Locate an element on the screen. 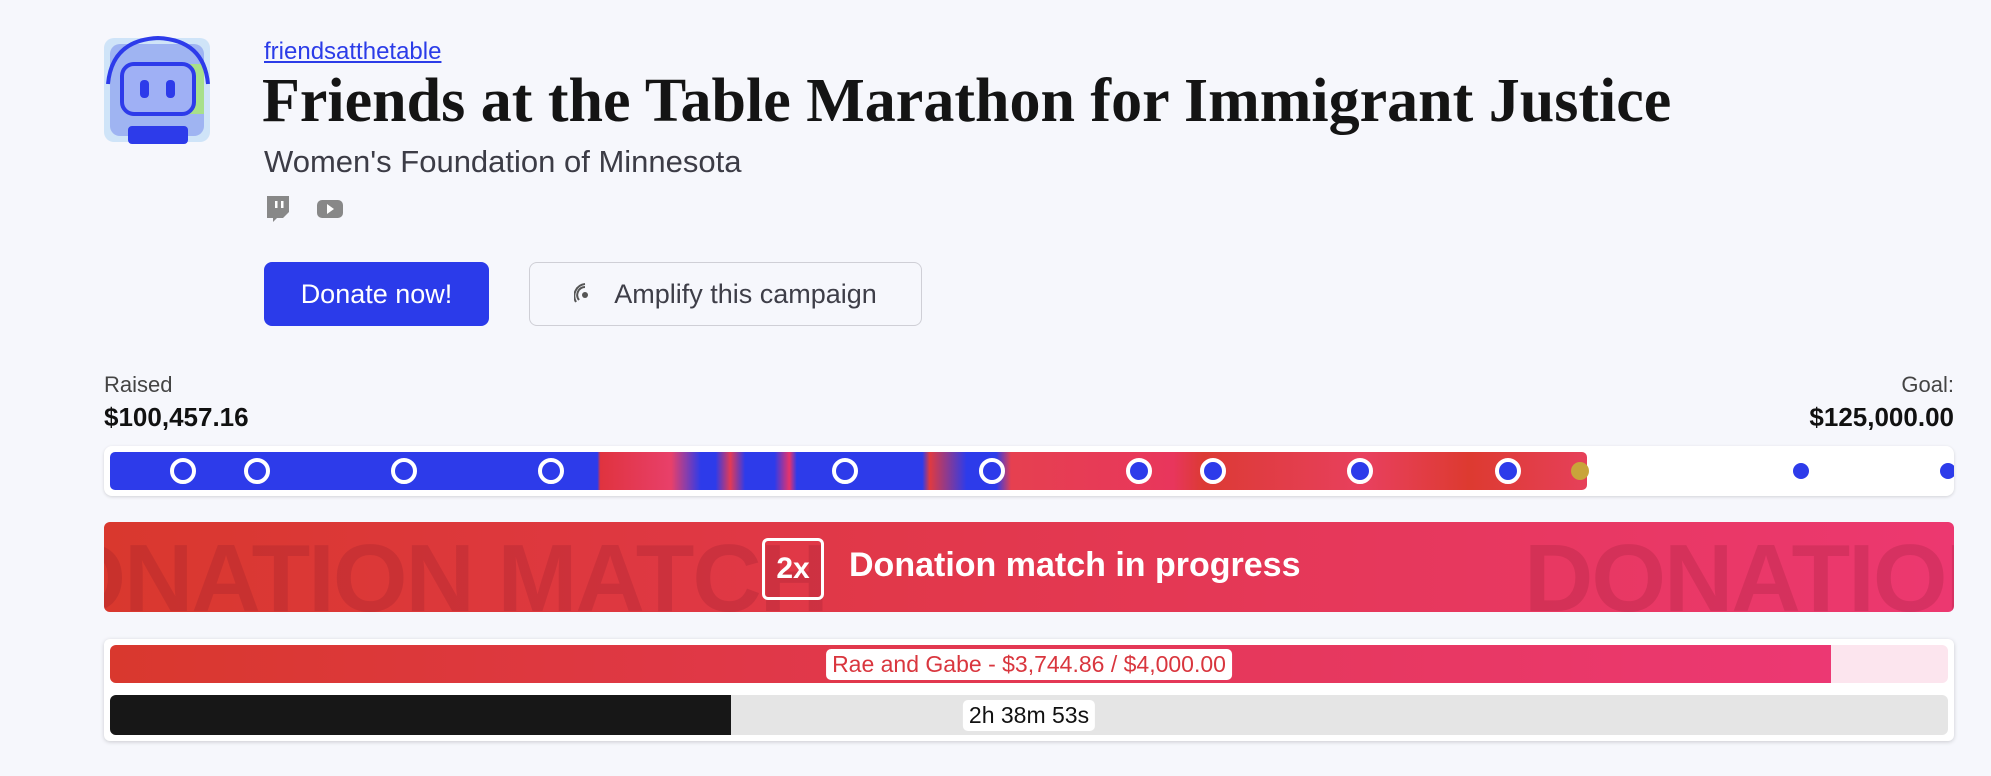 The width and height of the screenshot is (1991, 776). twitch-icon is located at coordinates (278, 209).